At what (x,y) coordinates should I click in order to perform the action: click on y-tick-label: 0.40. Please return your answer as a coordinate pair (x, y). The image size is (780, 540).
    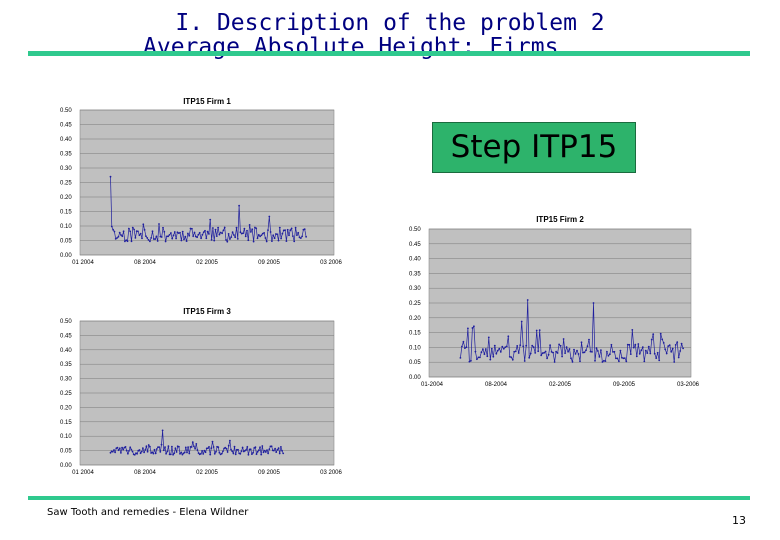
    Looking at the image, I should click on (66, 140).